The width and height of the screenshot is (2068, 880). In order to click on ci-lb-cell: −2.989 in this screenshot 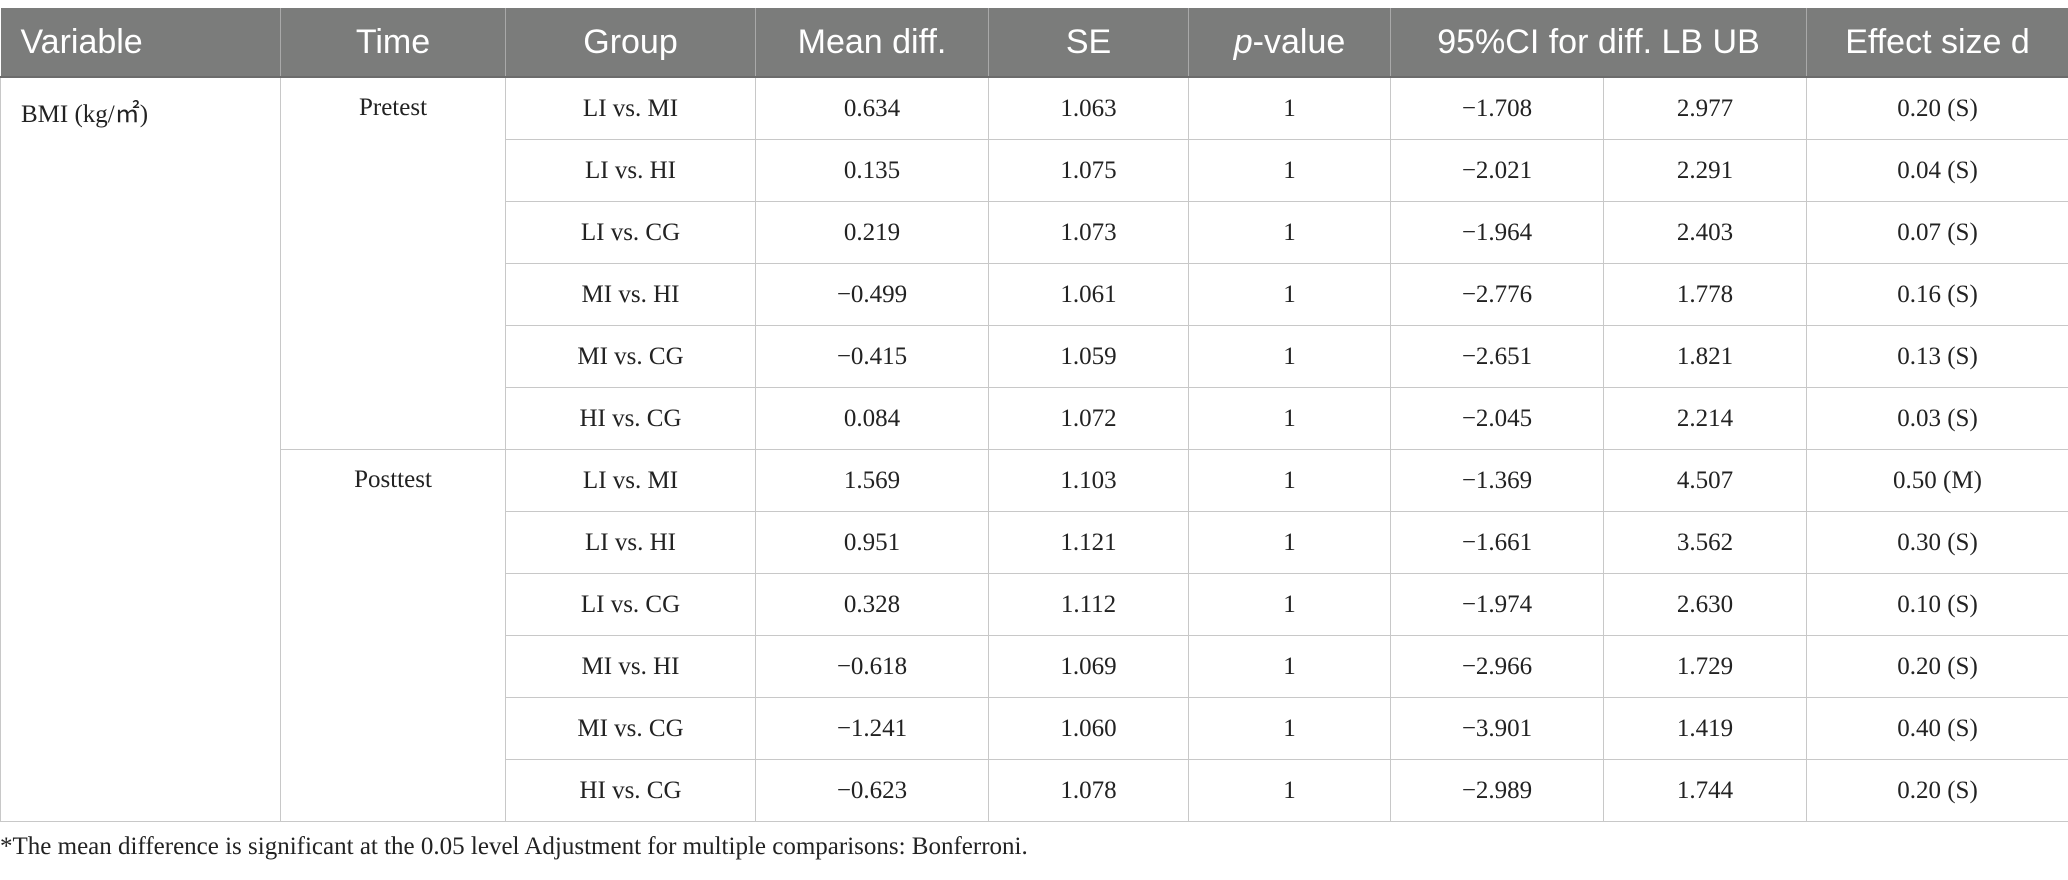, I will do `click(1497, 790)`.